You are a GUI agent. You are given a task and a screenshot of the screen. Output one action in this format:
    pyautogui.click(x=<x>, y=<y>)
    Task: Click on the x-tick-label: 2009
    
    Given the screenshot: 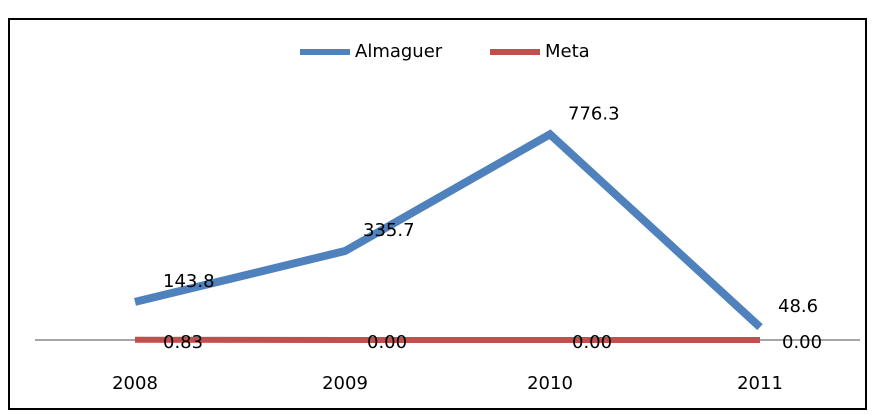 What is the action you would take?
    pyautogui.click(x=345, y=383)
    